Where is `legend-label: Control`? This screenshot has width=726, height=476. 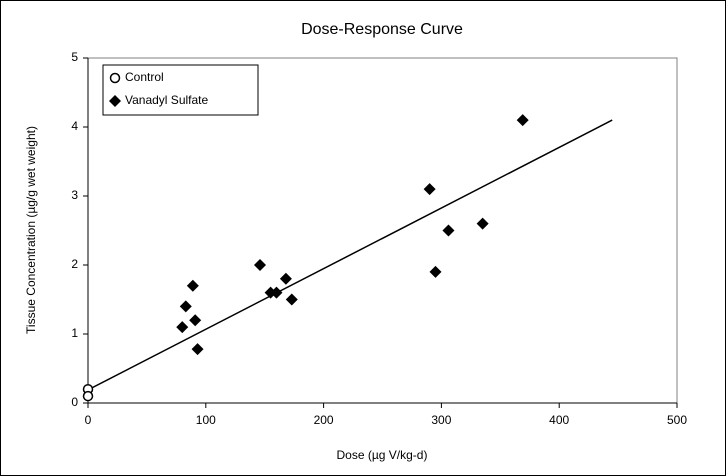
legend-label: Control is located at coordinates (144, 77).